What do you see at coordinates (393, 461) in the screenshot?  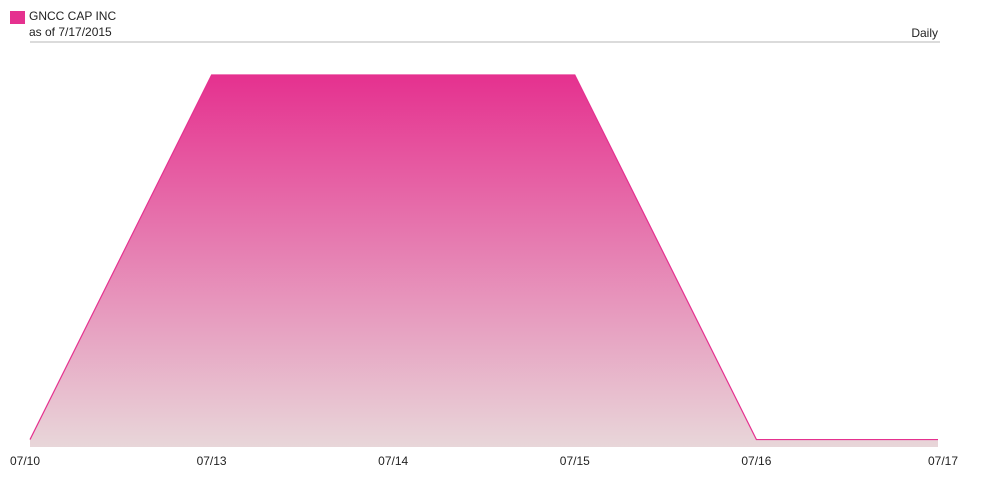 I see `x-tick-label: 07/14` at bounding box center [393, 461].